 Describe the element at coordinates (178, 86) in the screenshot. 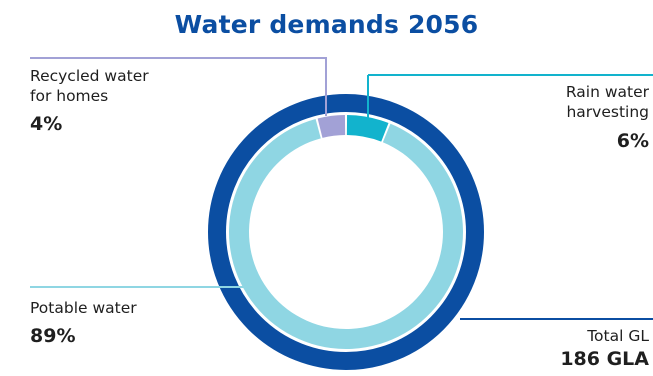

I see `leader-line-recycled` at that location.